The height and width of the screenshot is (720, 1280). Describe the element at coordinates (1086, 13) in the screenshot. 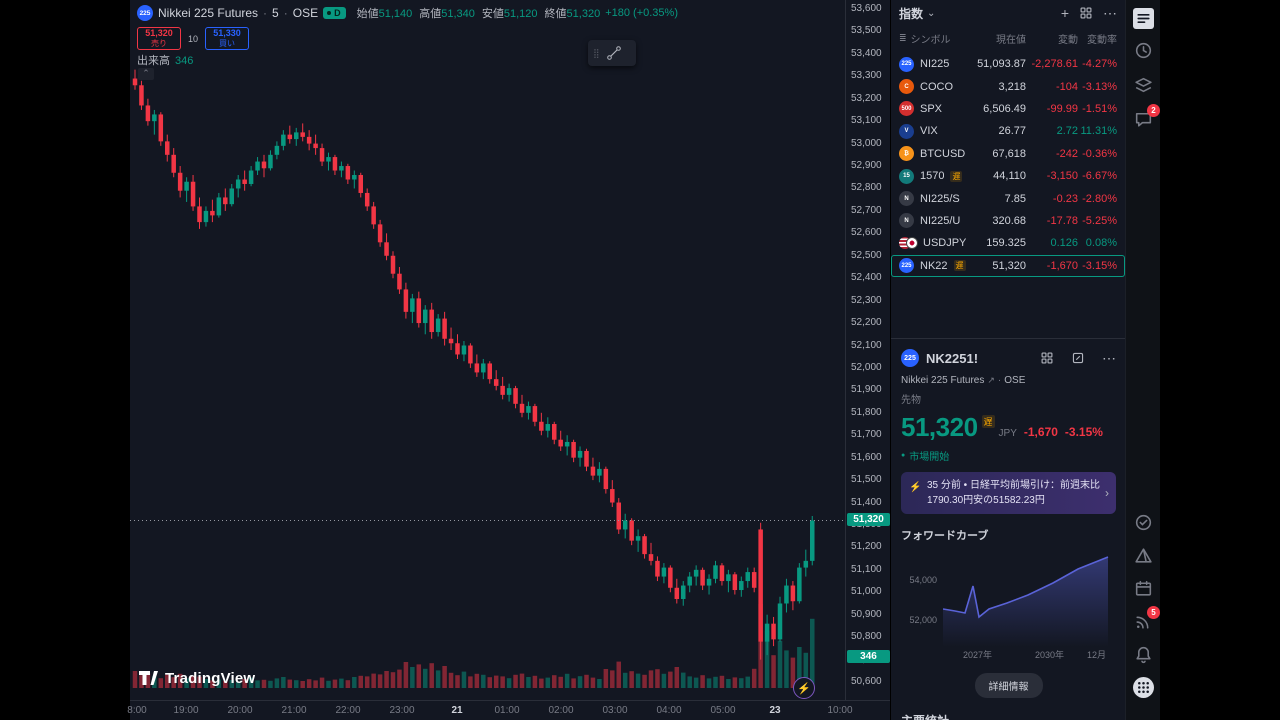

I see `grid-view-button` at that location.